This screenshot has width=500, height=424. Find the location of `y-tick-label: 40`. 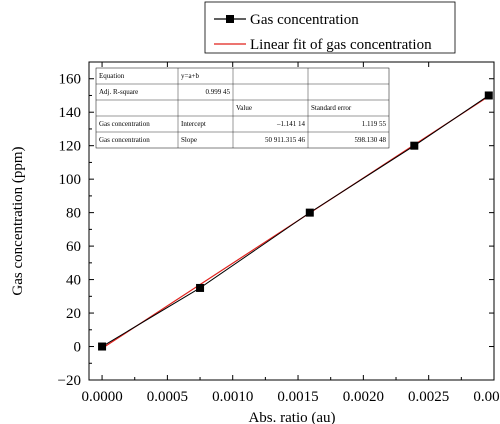

y-tick-label: 40 is located at coordinates (73, 281).